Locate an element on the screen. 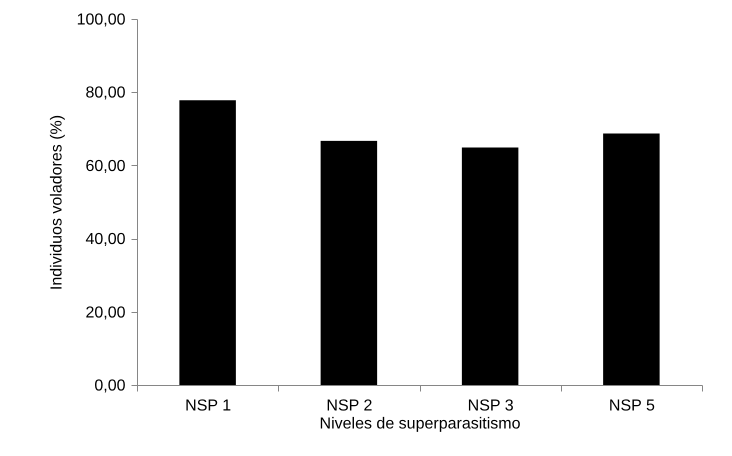 The height and width of the screenshot is (456, 732). y-tick-label: 40,00 is located at coordinates (105, 239).